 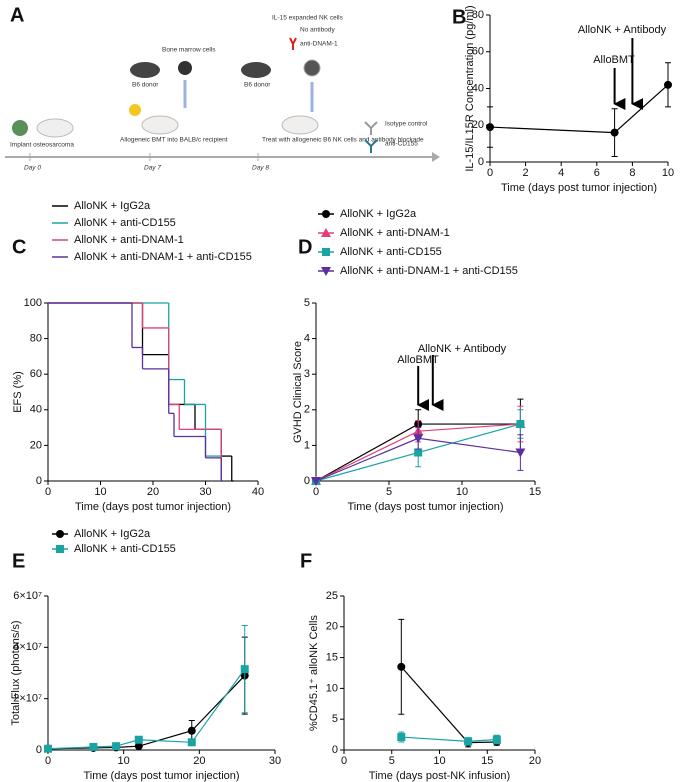 What do you see at coordinates (319, 44) in the screenshot?
I see `caption: anti-DNAM-1` at bounding box center [319, 44].